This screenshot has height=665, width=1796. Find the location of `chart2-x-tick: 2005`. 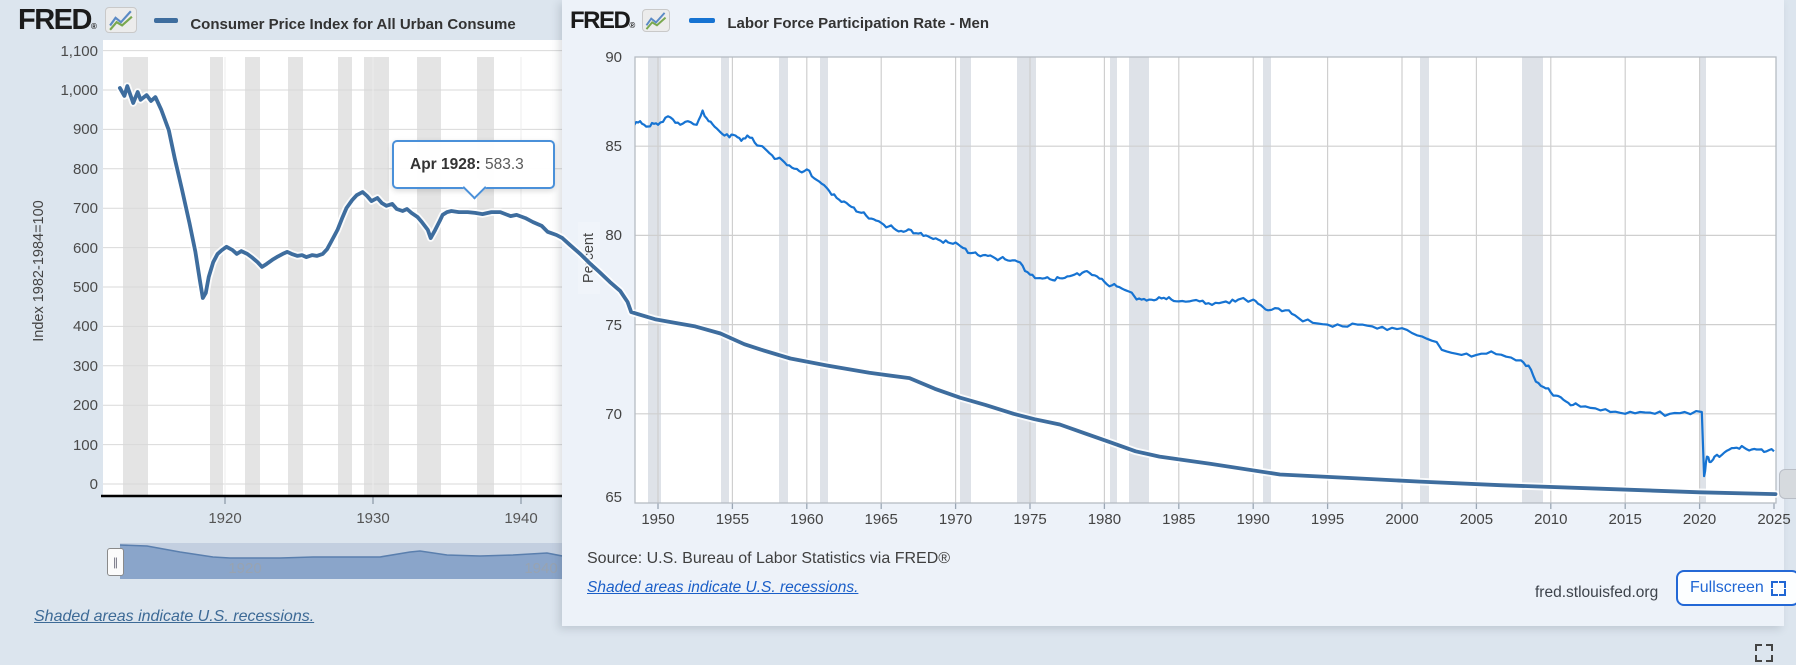

chart2-x-tick: 2005 is located at coordinates (1476, 519).